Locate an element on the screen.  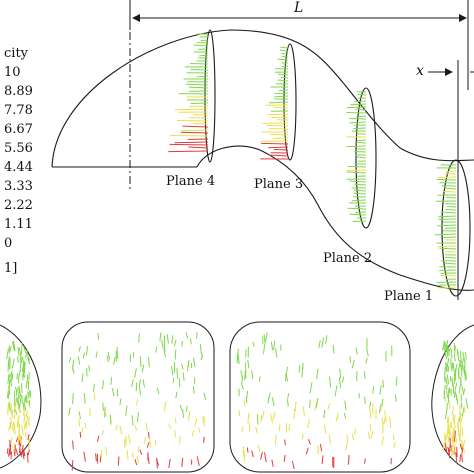
legend-value: 6.67 is located at coordinates (18, 129).